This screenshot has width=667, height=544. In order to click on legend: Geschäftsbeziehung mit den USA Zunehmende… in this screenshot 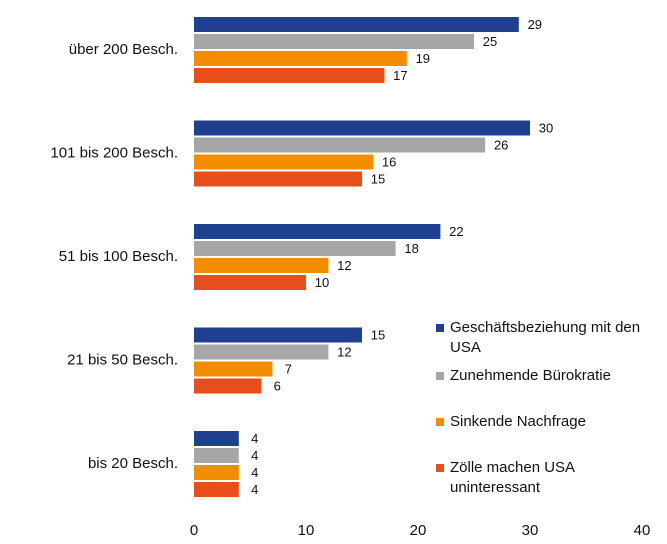, I will do `click(543, 408)`.